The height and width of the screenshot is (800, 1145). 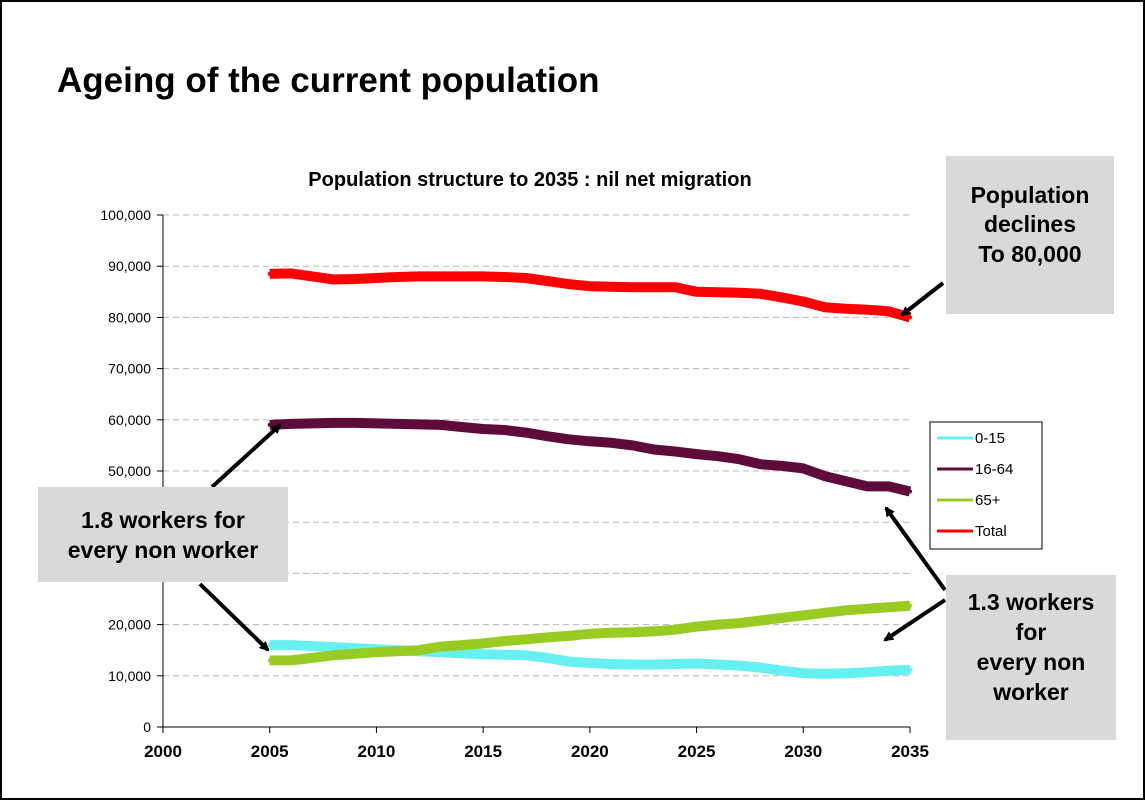 What do you see at coordinates (994, 469) in the screenshot?
I see `legend-label: 16-64` at bounding box center [994, 469].